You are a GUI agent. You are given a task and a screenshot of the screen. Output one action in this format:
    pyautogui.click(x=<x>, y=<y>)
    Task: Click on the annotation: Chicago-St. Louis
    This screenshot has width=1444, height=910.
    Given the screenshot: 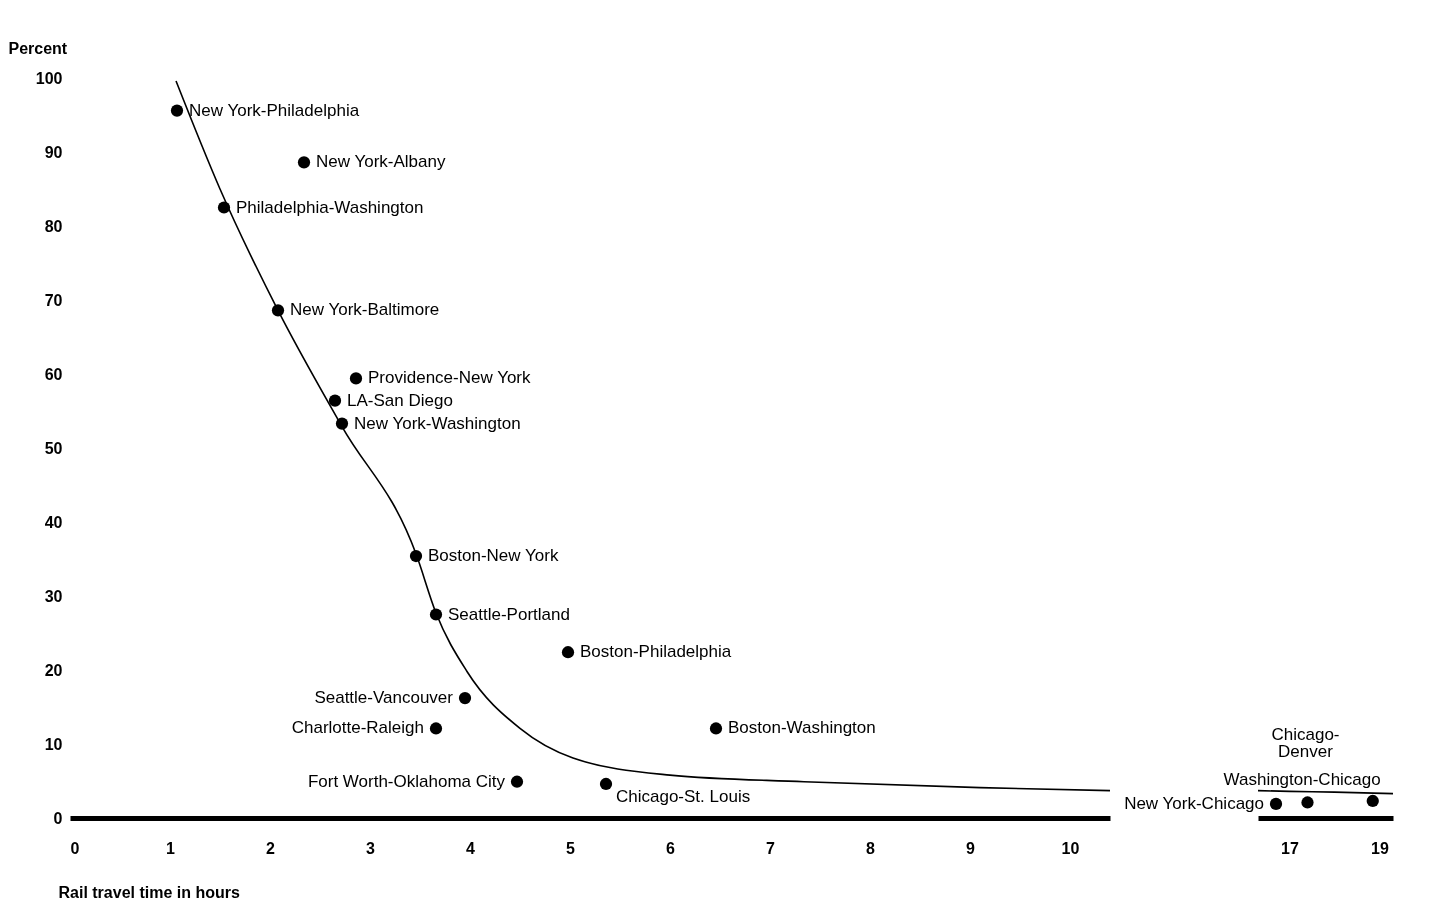 What is the action you would take?
    pyautogui.click(x=683, y=796)
    